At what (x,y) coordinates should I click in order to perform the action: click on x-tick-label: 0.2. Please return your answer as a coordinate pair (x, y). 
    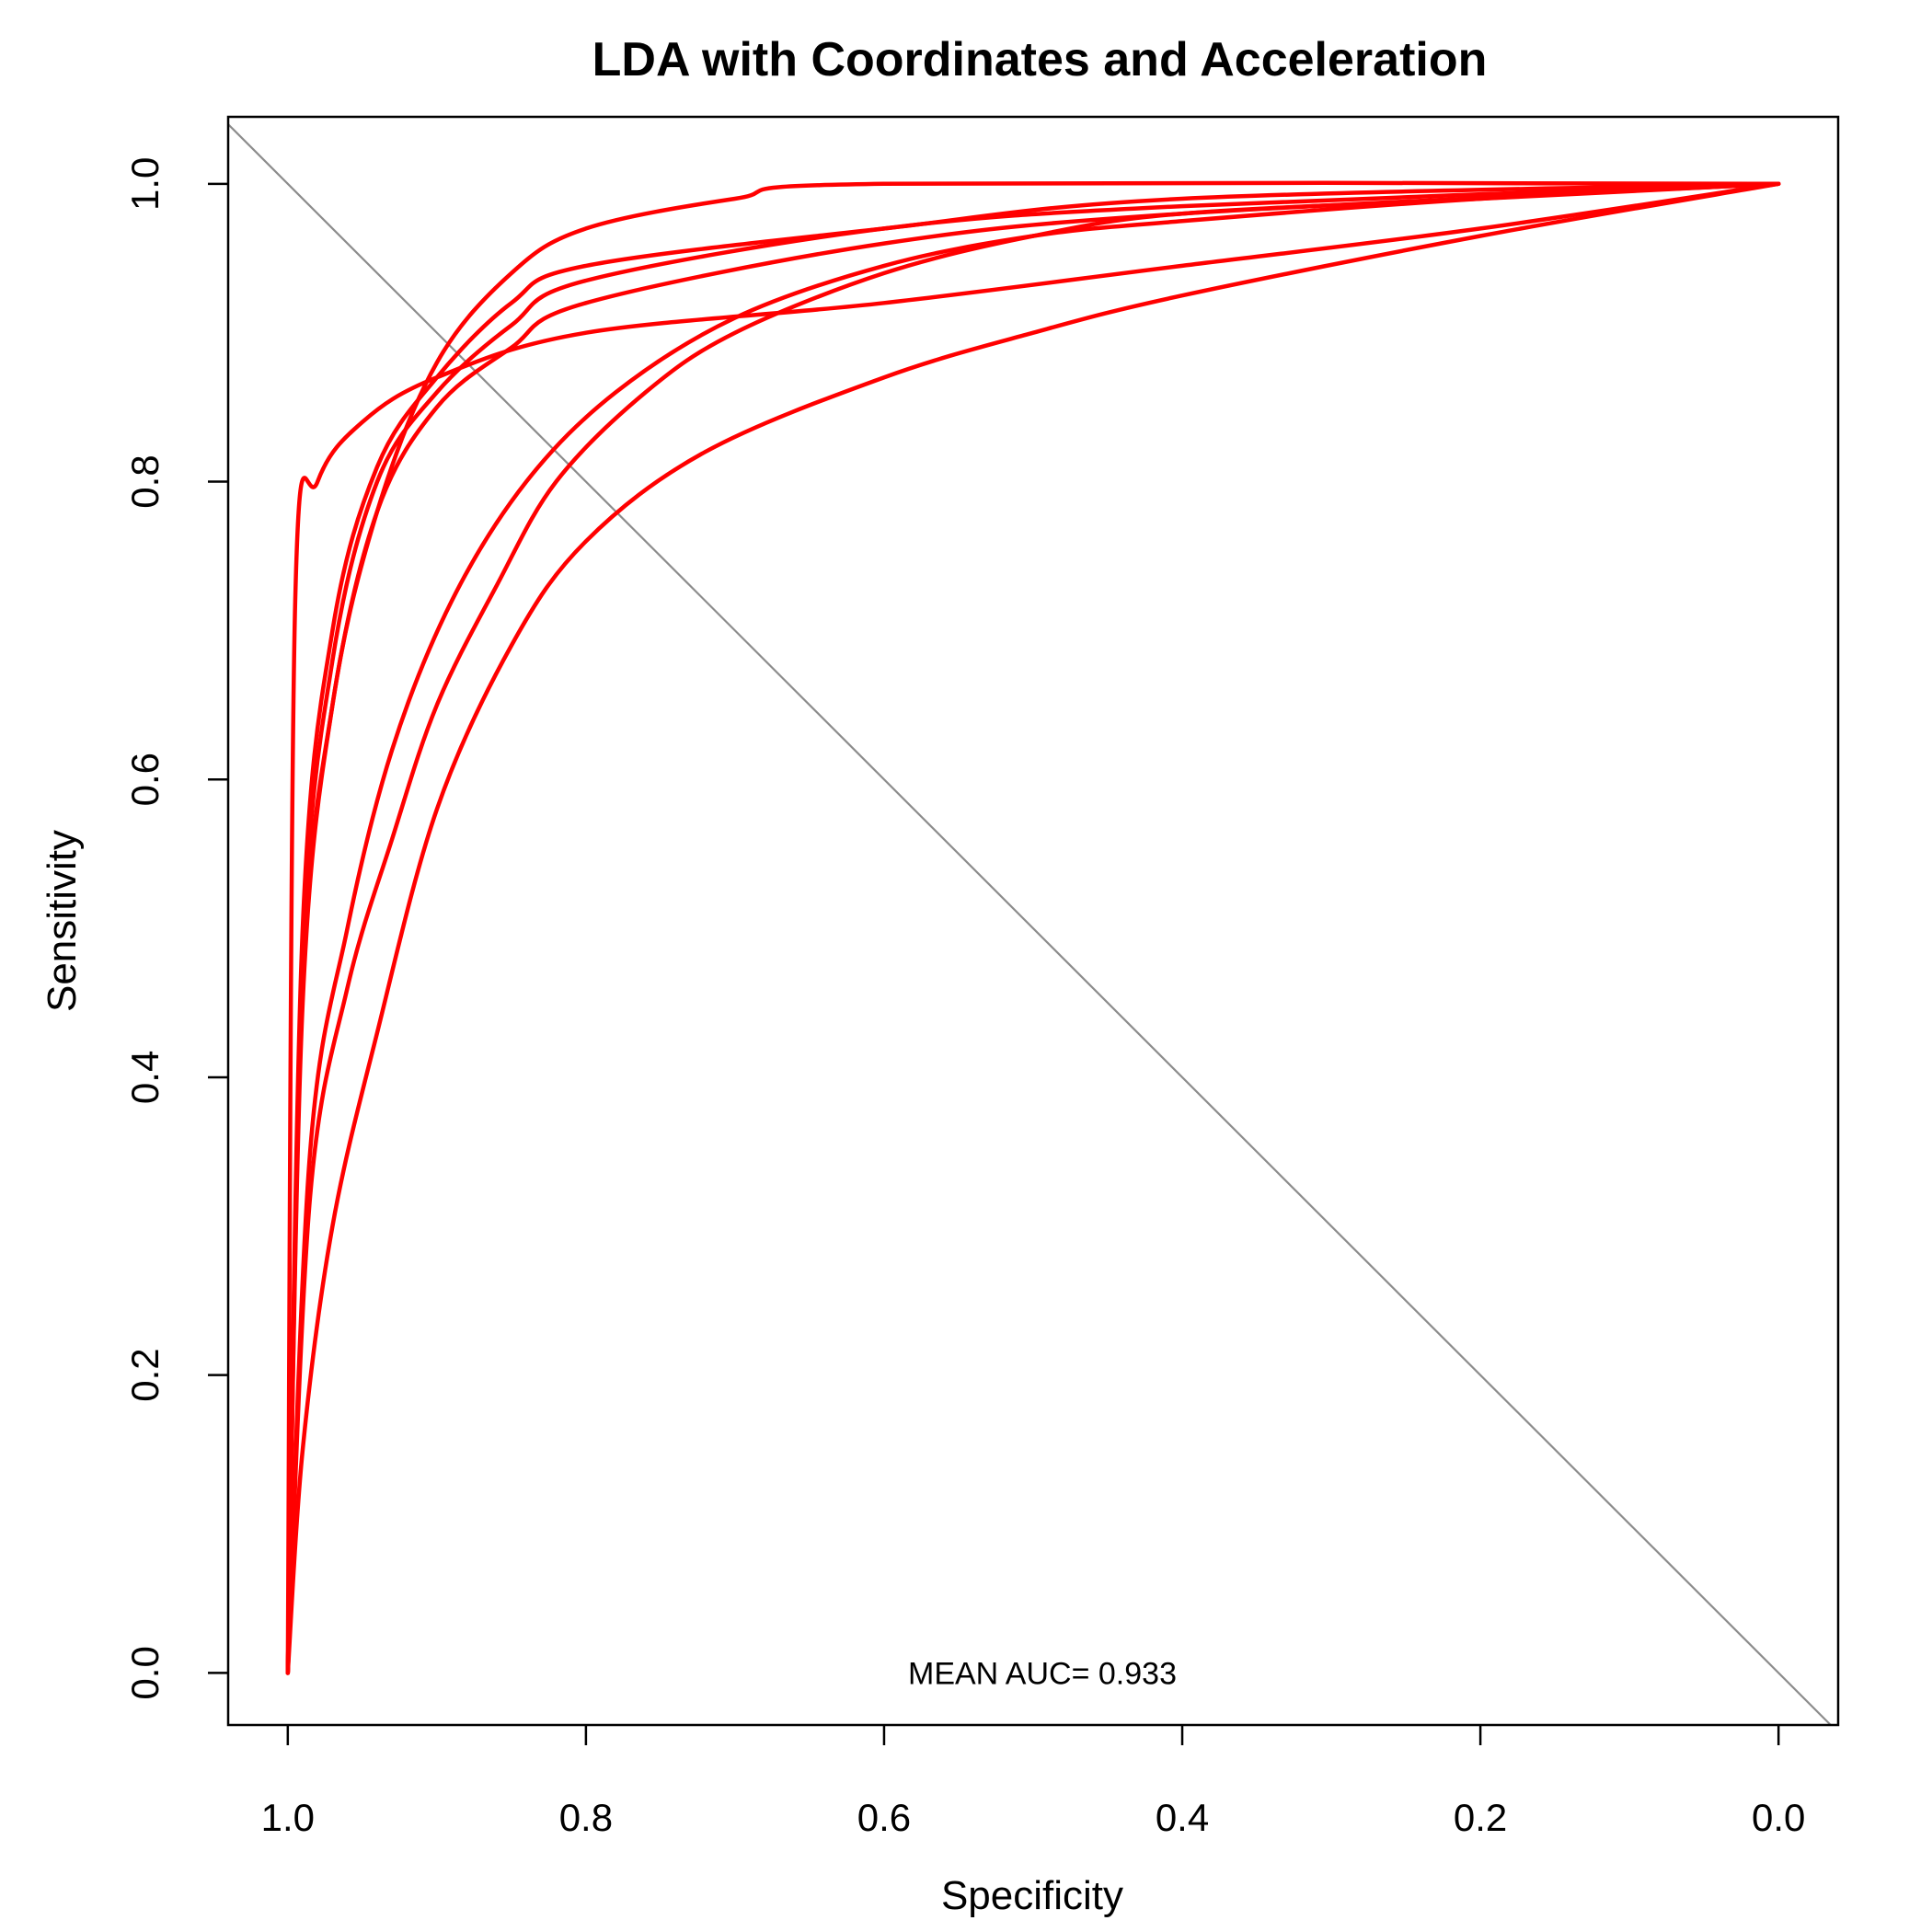
    Looking at the image, I should click on (1480, 1817).